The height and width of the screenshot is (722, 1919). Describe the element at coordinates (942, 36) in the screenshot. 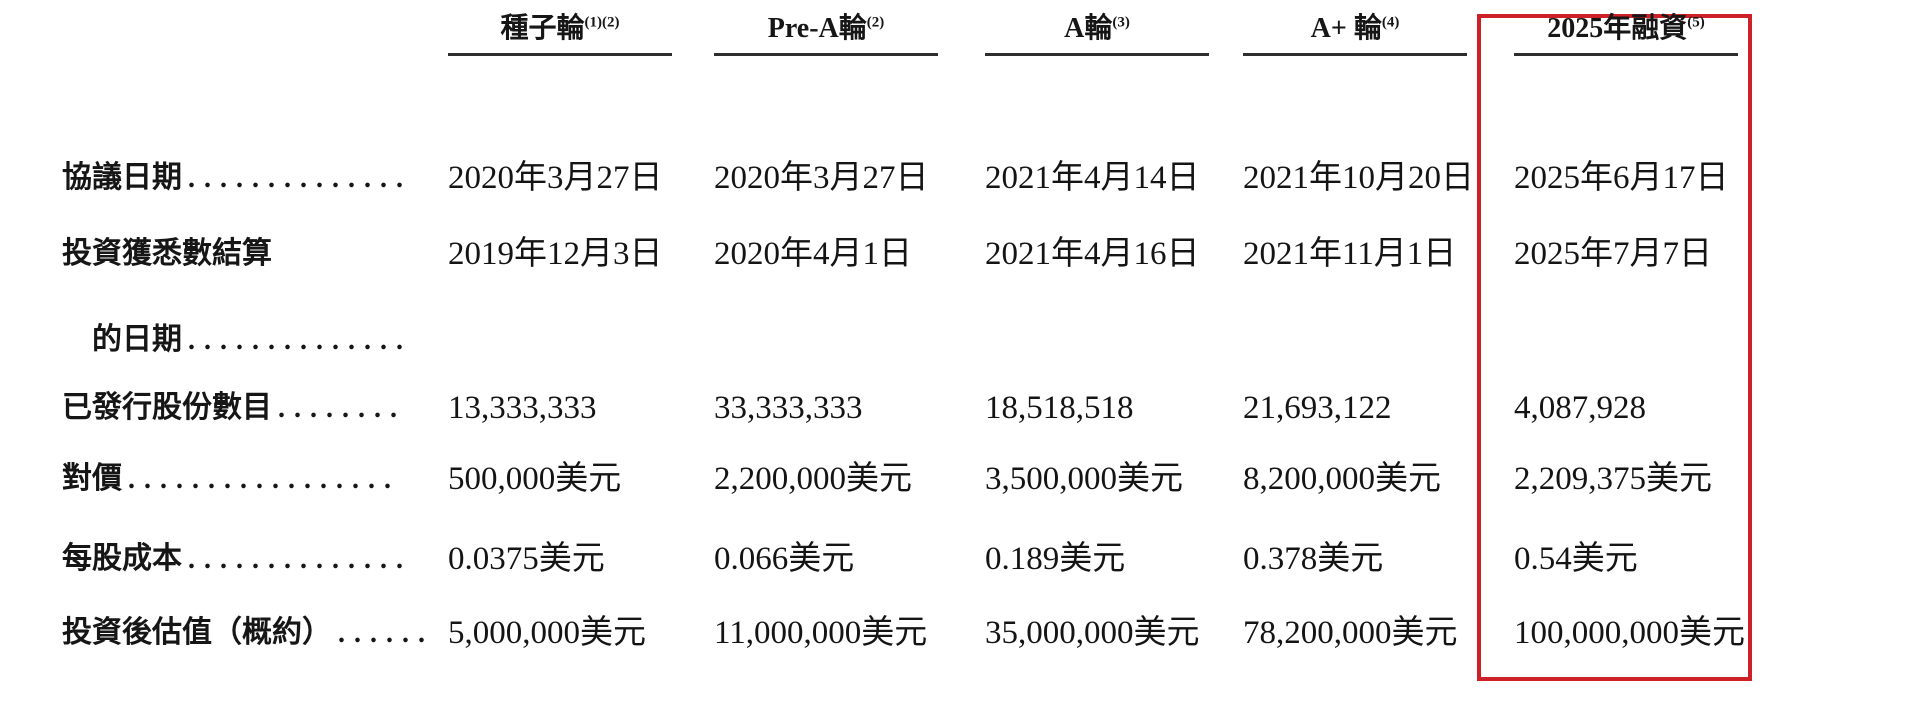

I see `table-header-row: 種子輪(1)(2) Pre-A輪(2) A輪(3) A+ 輪(4) 2025年融資(5)` at that location.